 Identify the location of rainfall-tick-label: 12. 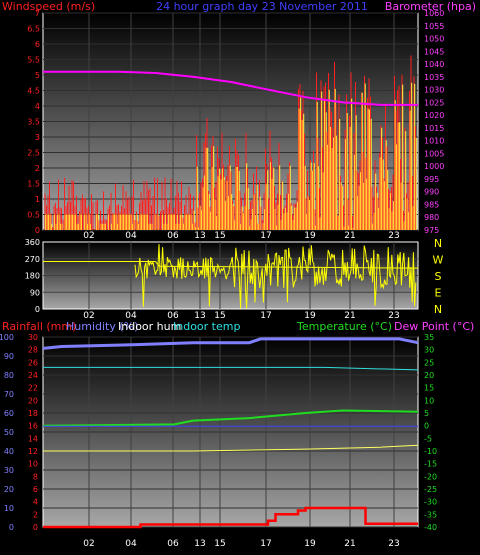
(33, 451).